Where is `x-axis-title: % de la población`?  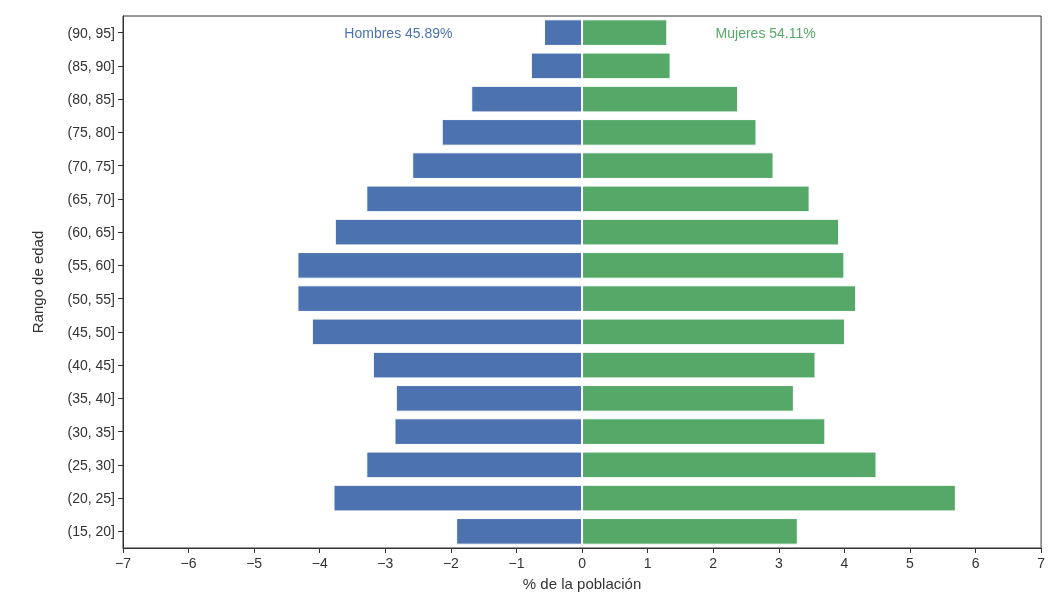 x-axis-title: % de la población is located at coordinates (582, 583).